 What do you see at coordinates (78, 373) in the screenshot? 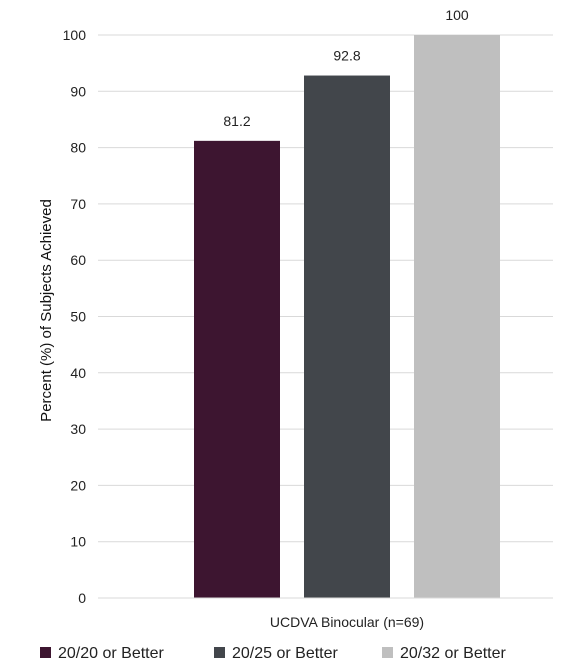
I see `y-tick-label: 40` at bounding box center [78, 373].